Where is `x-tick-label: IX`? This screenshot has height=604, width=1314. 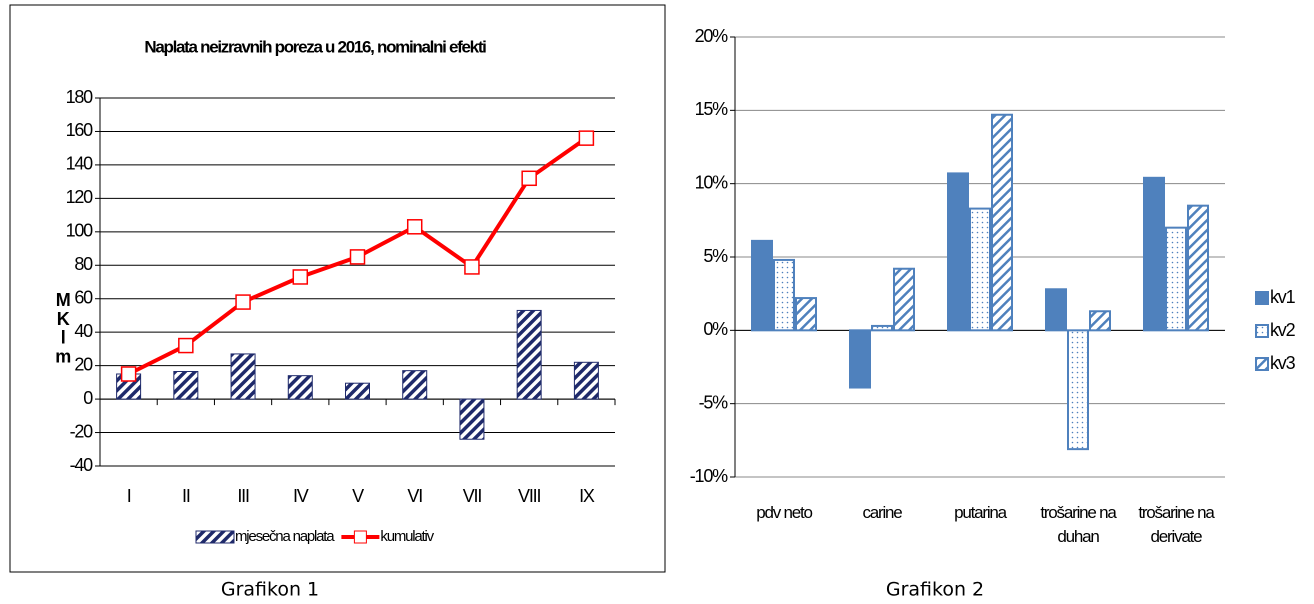 x-tick-label: IX is located at coordinates (587, 496).